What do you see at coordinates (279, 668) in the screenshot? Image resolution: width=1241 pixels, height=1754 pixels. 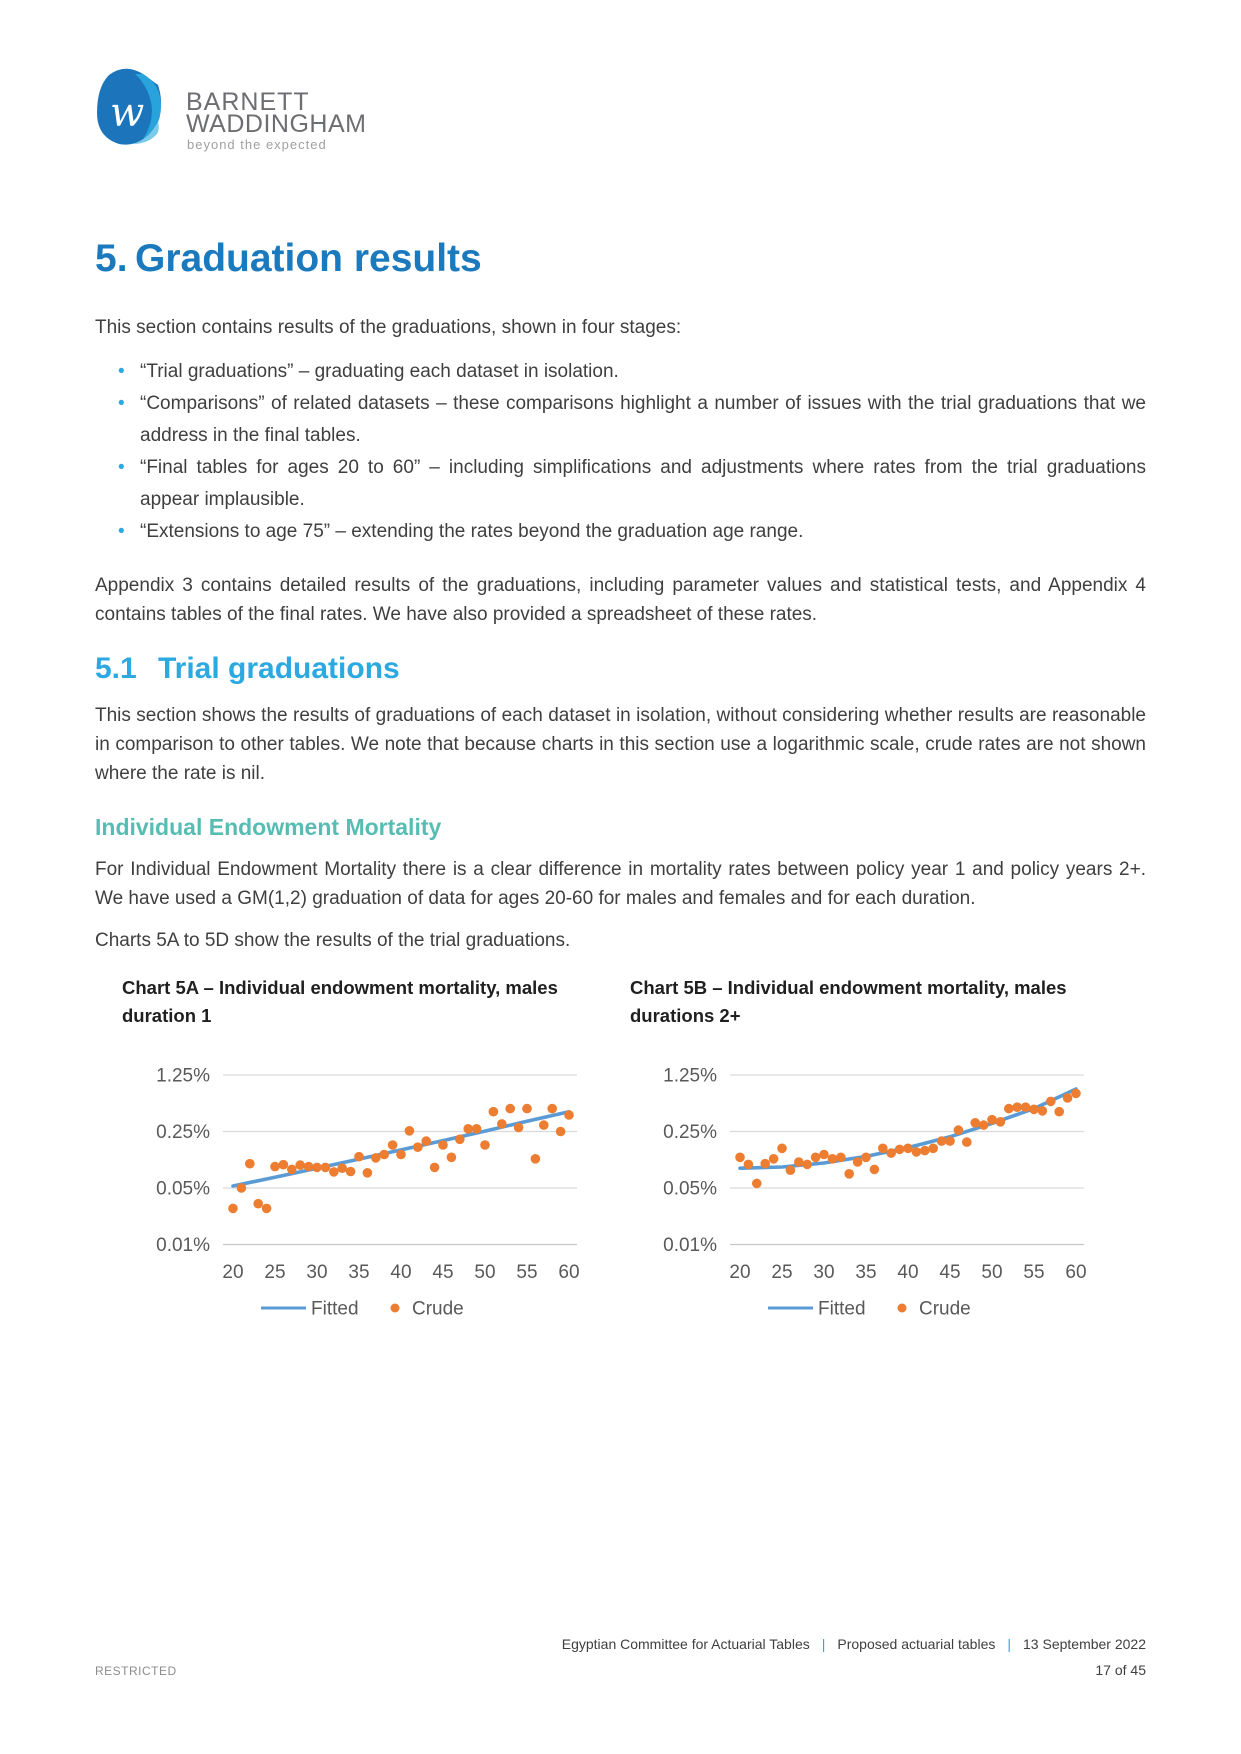 I see `subsection-heading-text: Trial graduations` at bounding box center [279, 668].